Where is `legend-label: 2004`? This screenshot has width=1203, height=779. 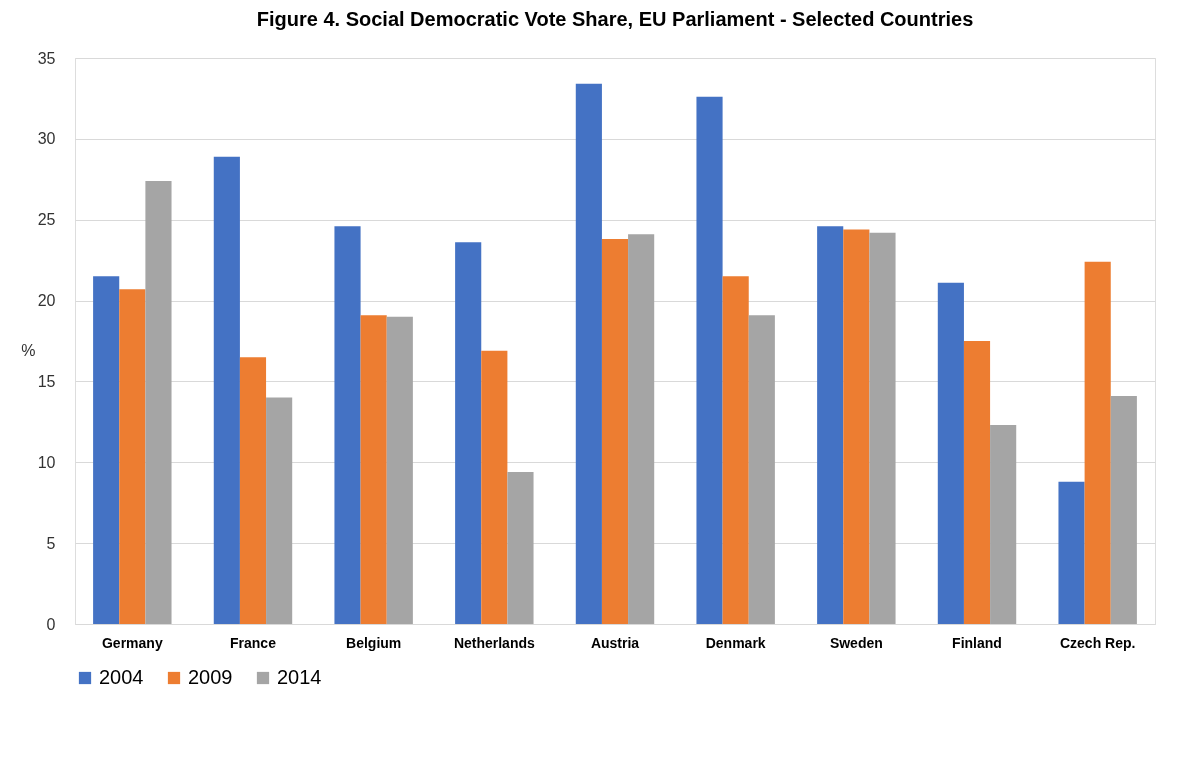 legend-label: 2004 is located at coordinates (121, 677).